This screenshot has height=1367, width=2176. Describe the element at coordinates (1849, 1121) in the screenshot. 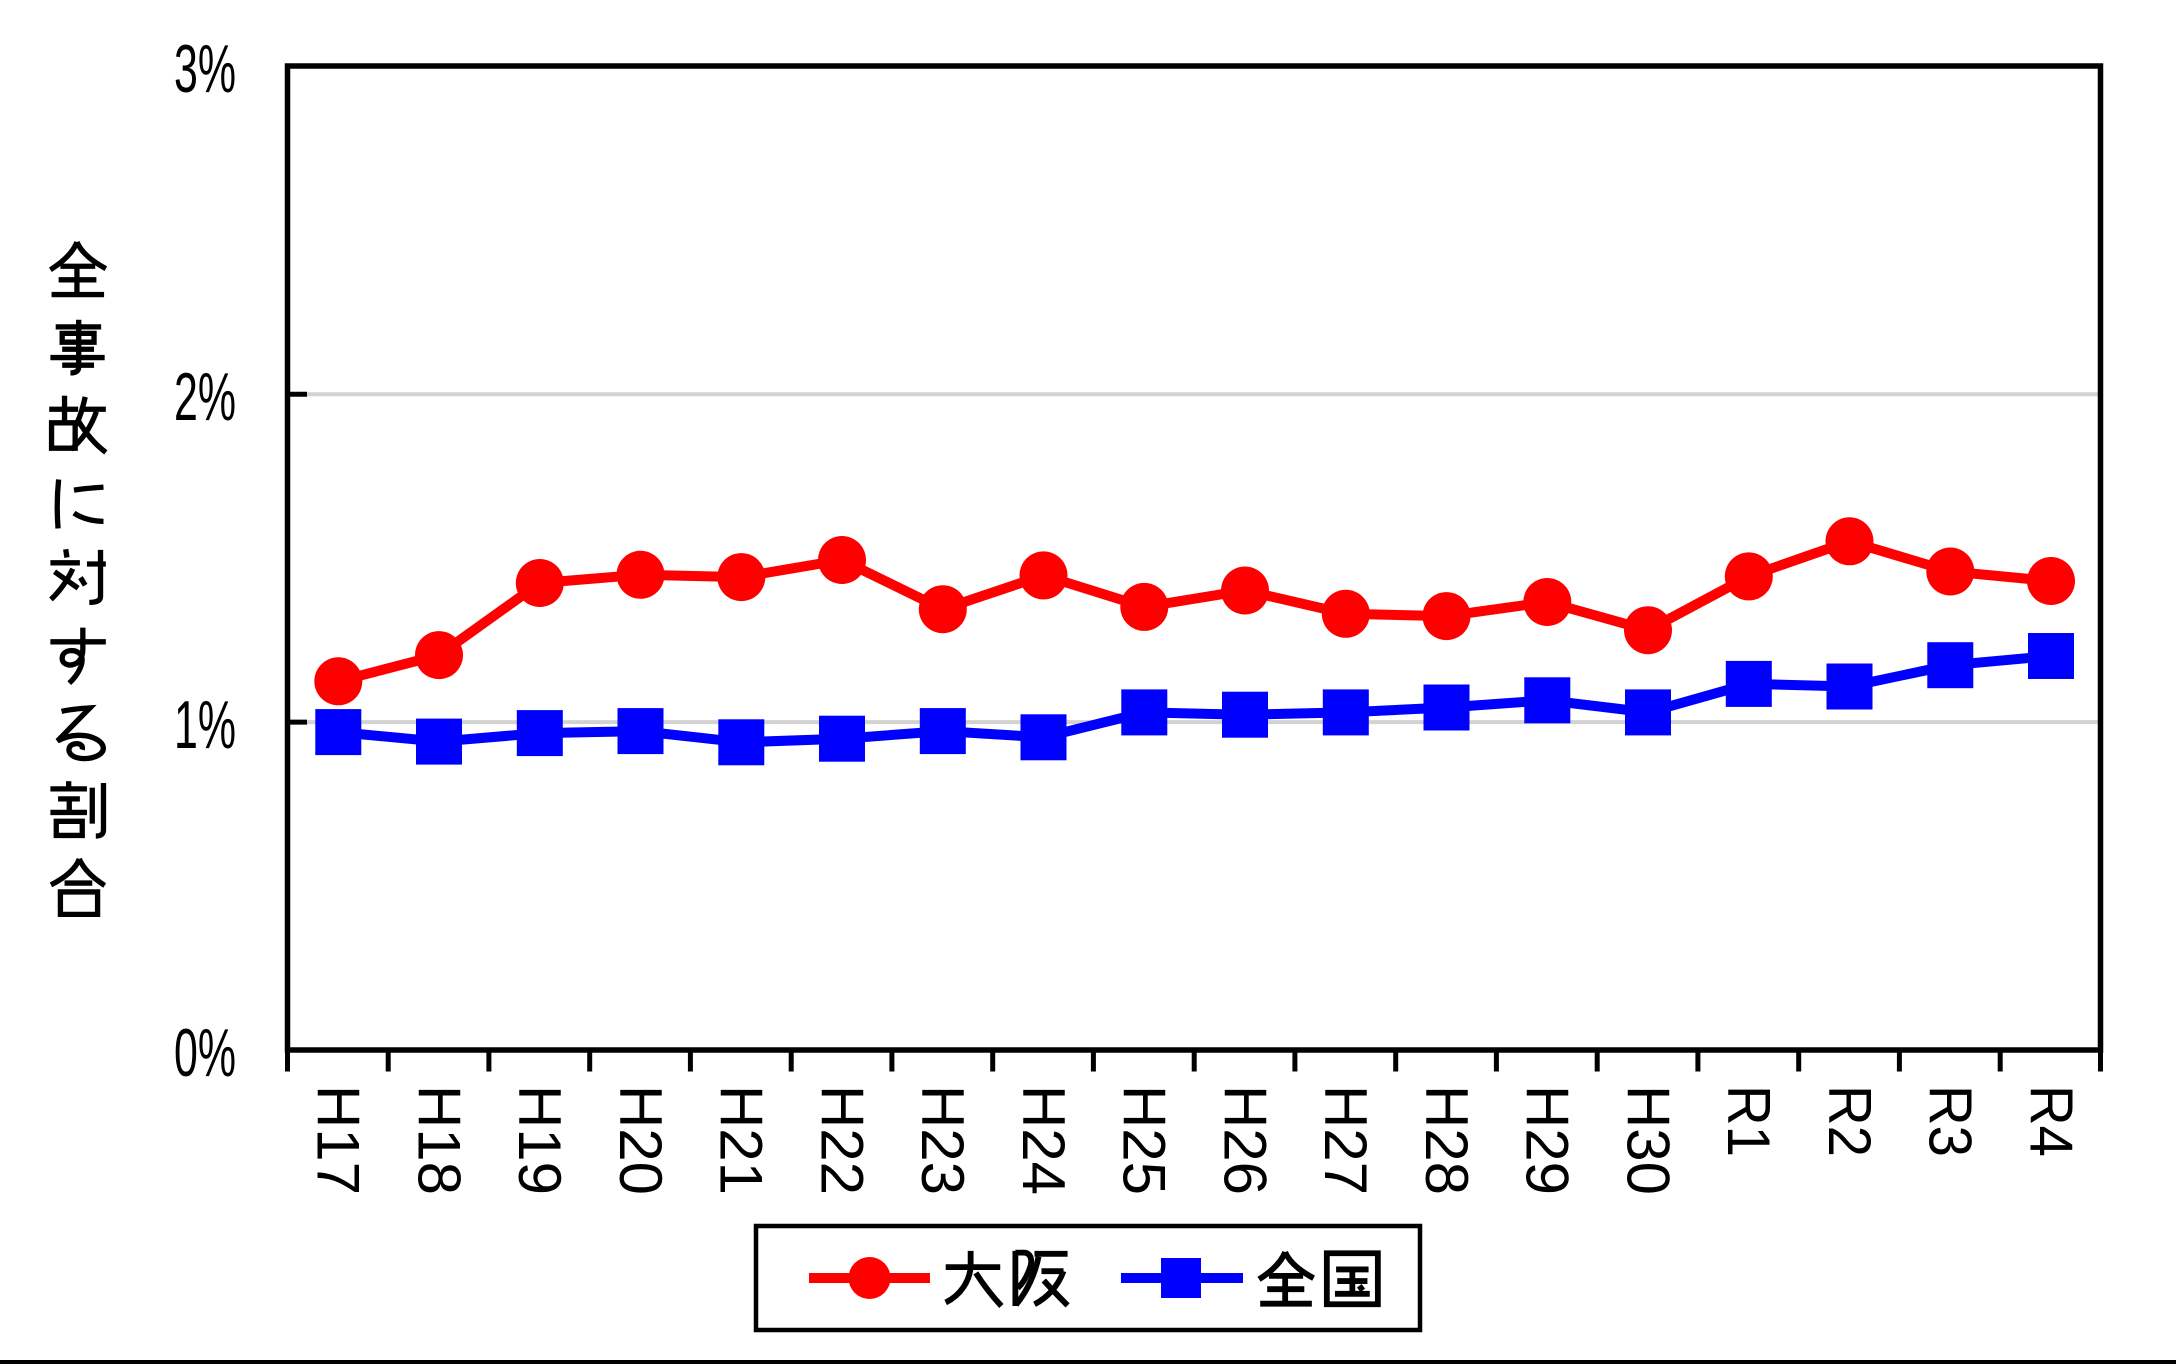

I see `svg-text: R2` at that location.